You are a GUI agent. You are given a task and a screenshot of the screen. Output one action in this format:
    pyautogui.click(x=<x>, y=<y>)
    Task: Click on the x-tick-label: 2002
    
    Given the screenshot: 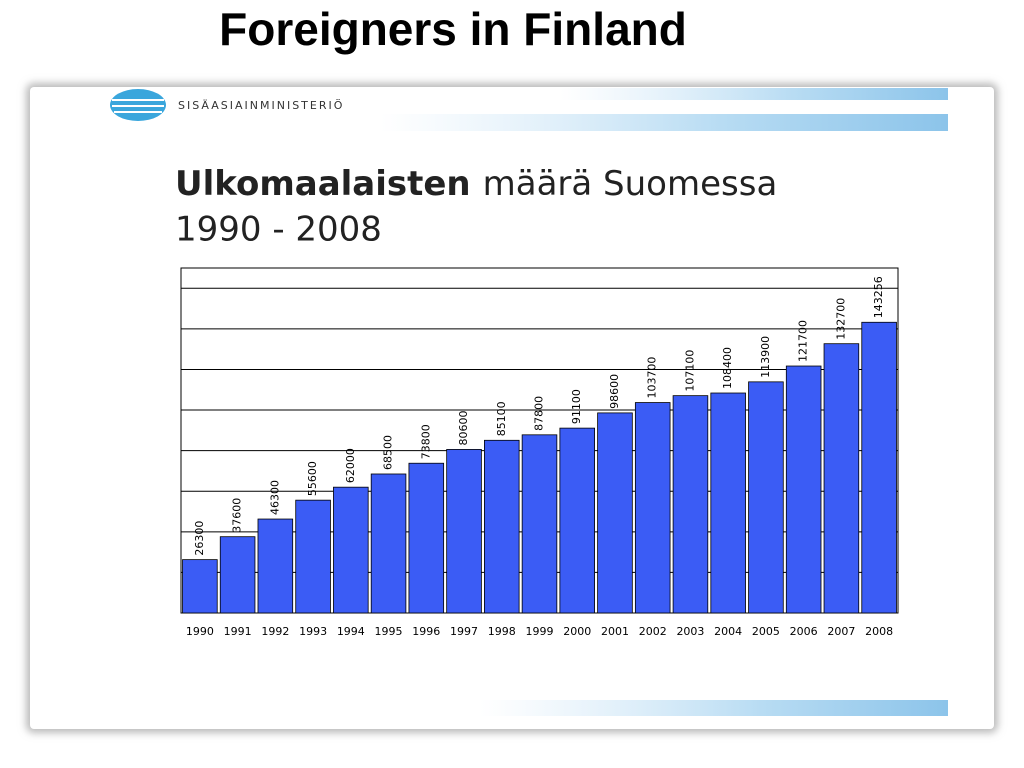 What is the action you would take?
    pyautogui.click(x=653, y=631)
    